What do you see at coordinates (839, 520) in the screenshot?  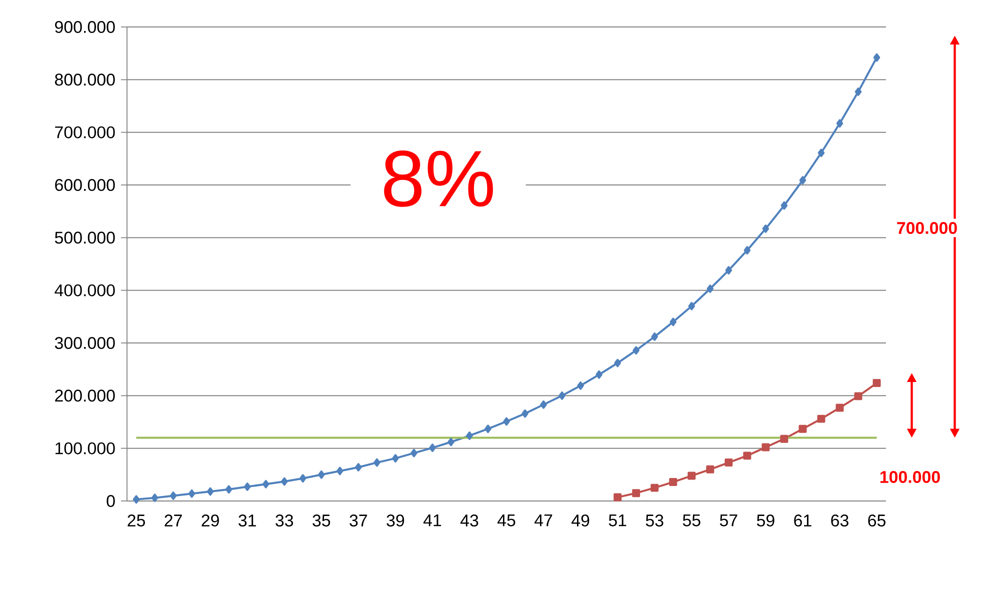 I see `x-tick-label: 63` at bounding box center [839, 520].